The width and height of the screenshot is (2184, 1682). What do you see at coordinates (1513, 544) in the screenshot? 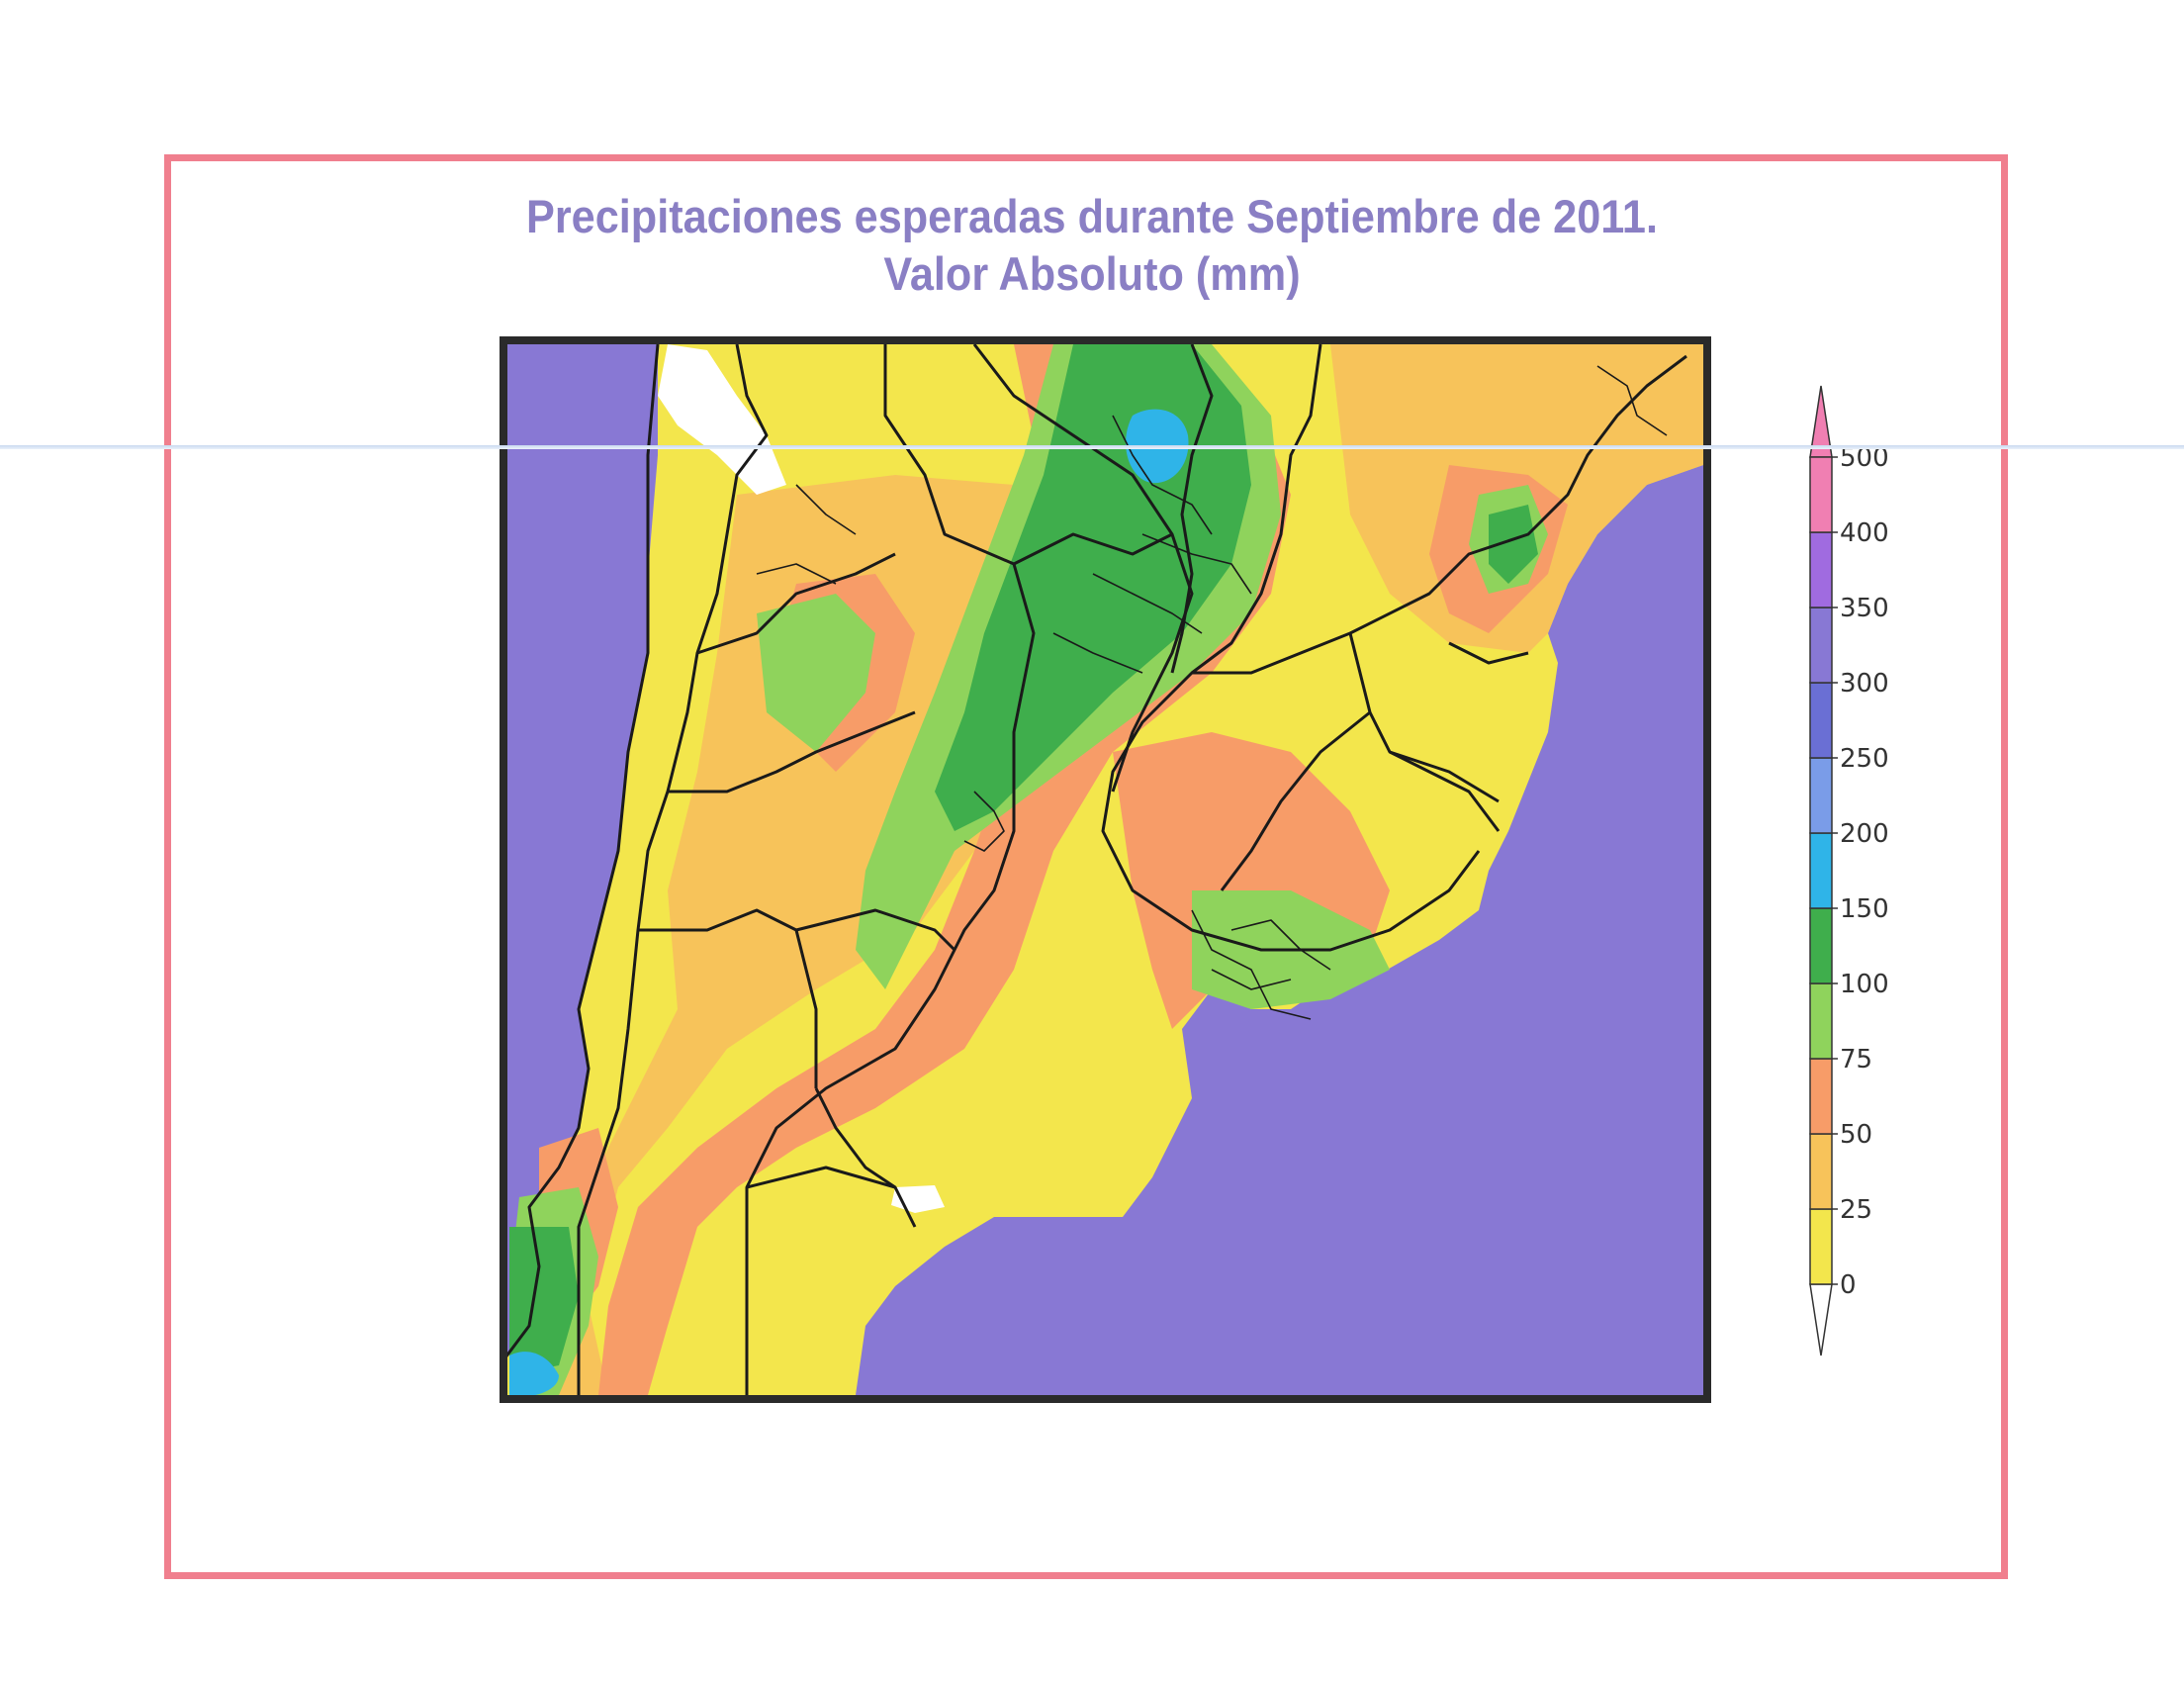
I see `precip-band-100-150-ne` at bounding box center [1513, 544].